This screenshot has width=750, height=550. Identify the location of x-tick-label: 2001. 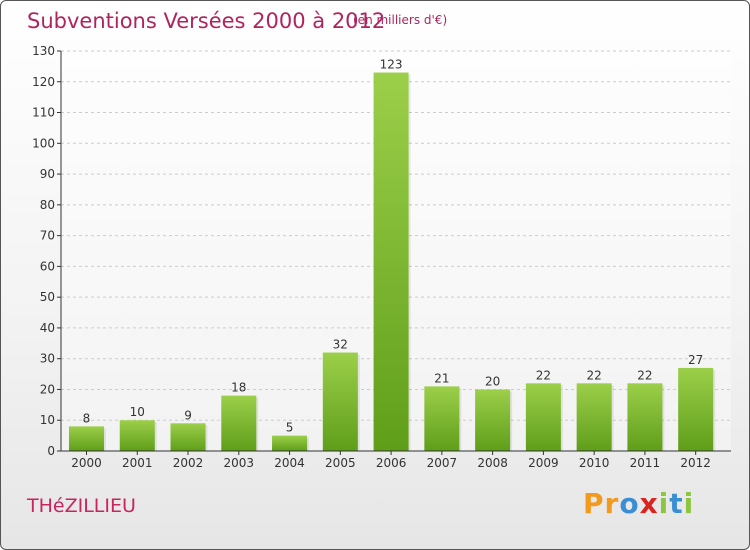
(137, 463).